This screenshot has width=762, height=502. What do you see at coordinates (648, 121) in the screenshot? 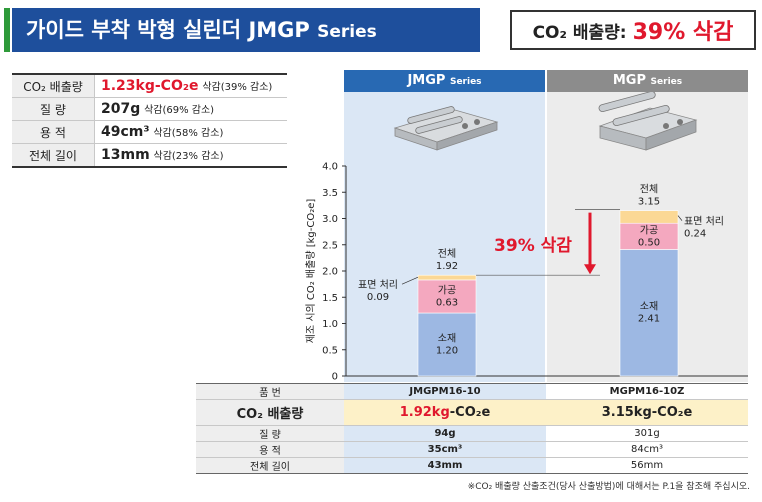
I see `mgp-product-image` at bounding box center [648, 121].